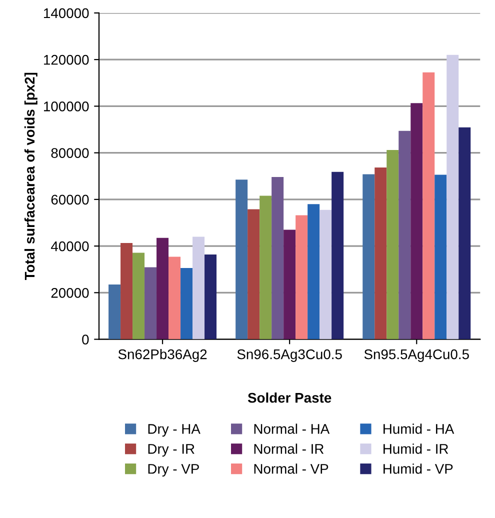  I want to click on y-tick-label: 20000, so click(70, 293).